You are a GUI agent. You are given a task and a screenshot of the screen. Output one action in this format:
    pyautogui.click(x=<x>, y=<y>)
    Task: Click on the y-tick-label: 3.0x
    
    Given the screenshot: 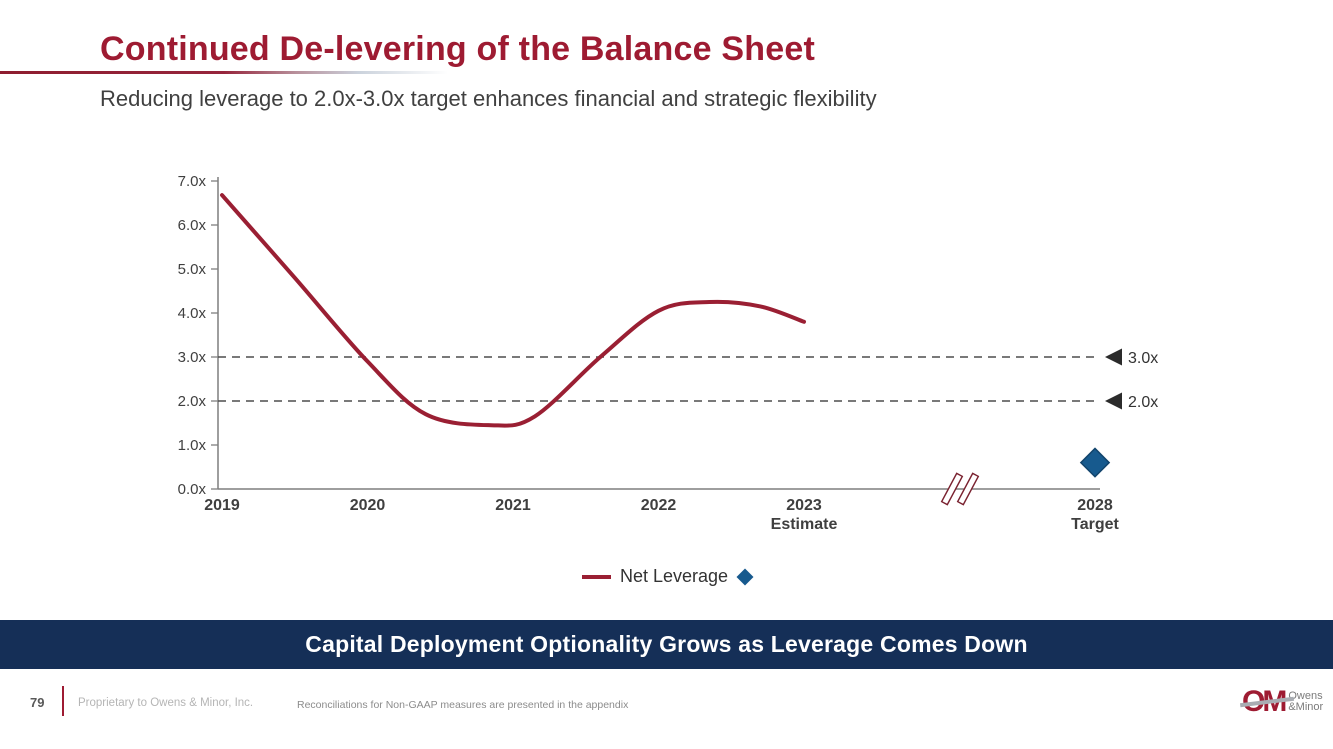 What is the action you would take?
    pyautogui.click(x=192, y=357)
    